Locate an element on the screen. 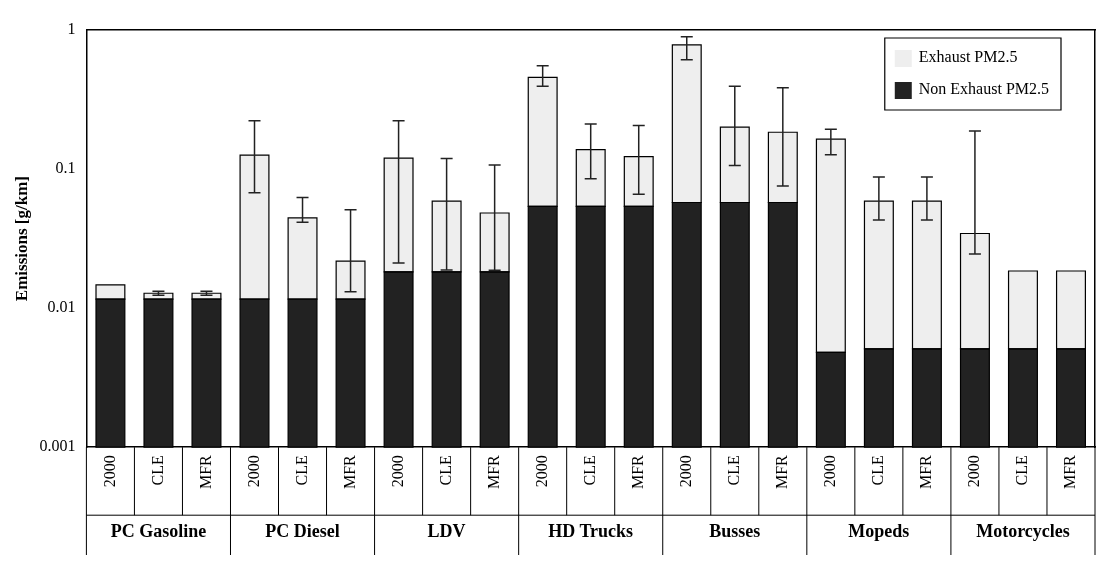 Image resolution: width=1113 pixels, height=563 pixels. y-tick-label: 0.001 is located at coordinates (57, 446).